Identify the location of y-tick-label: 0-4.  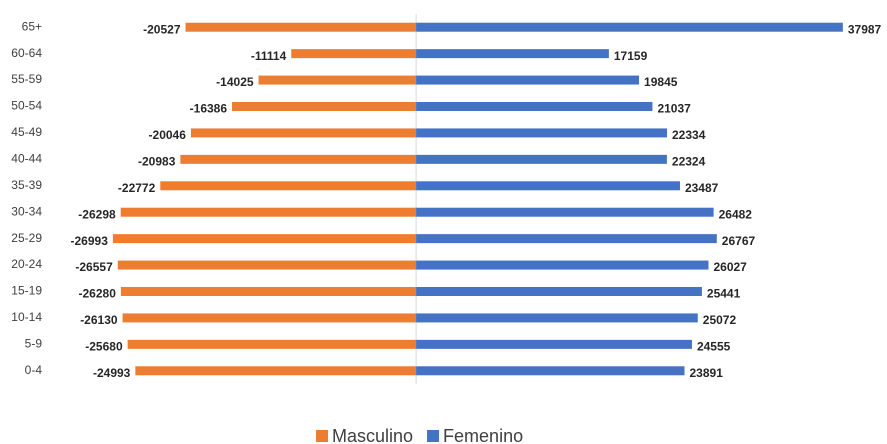
(34, 370).